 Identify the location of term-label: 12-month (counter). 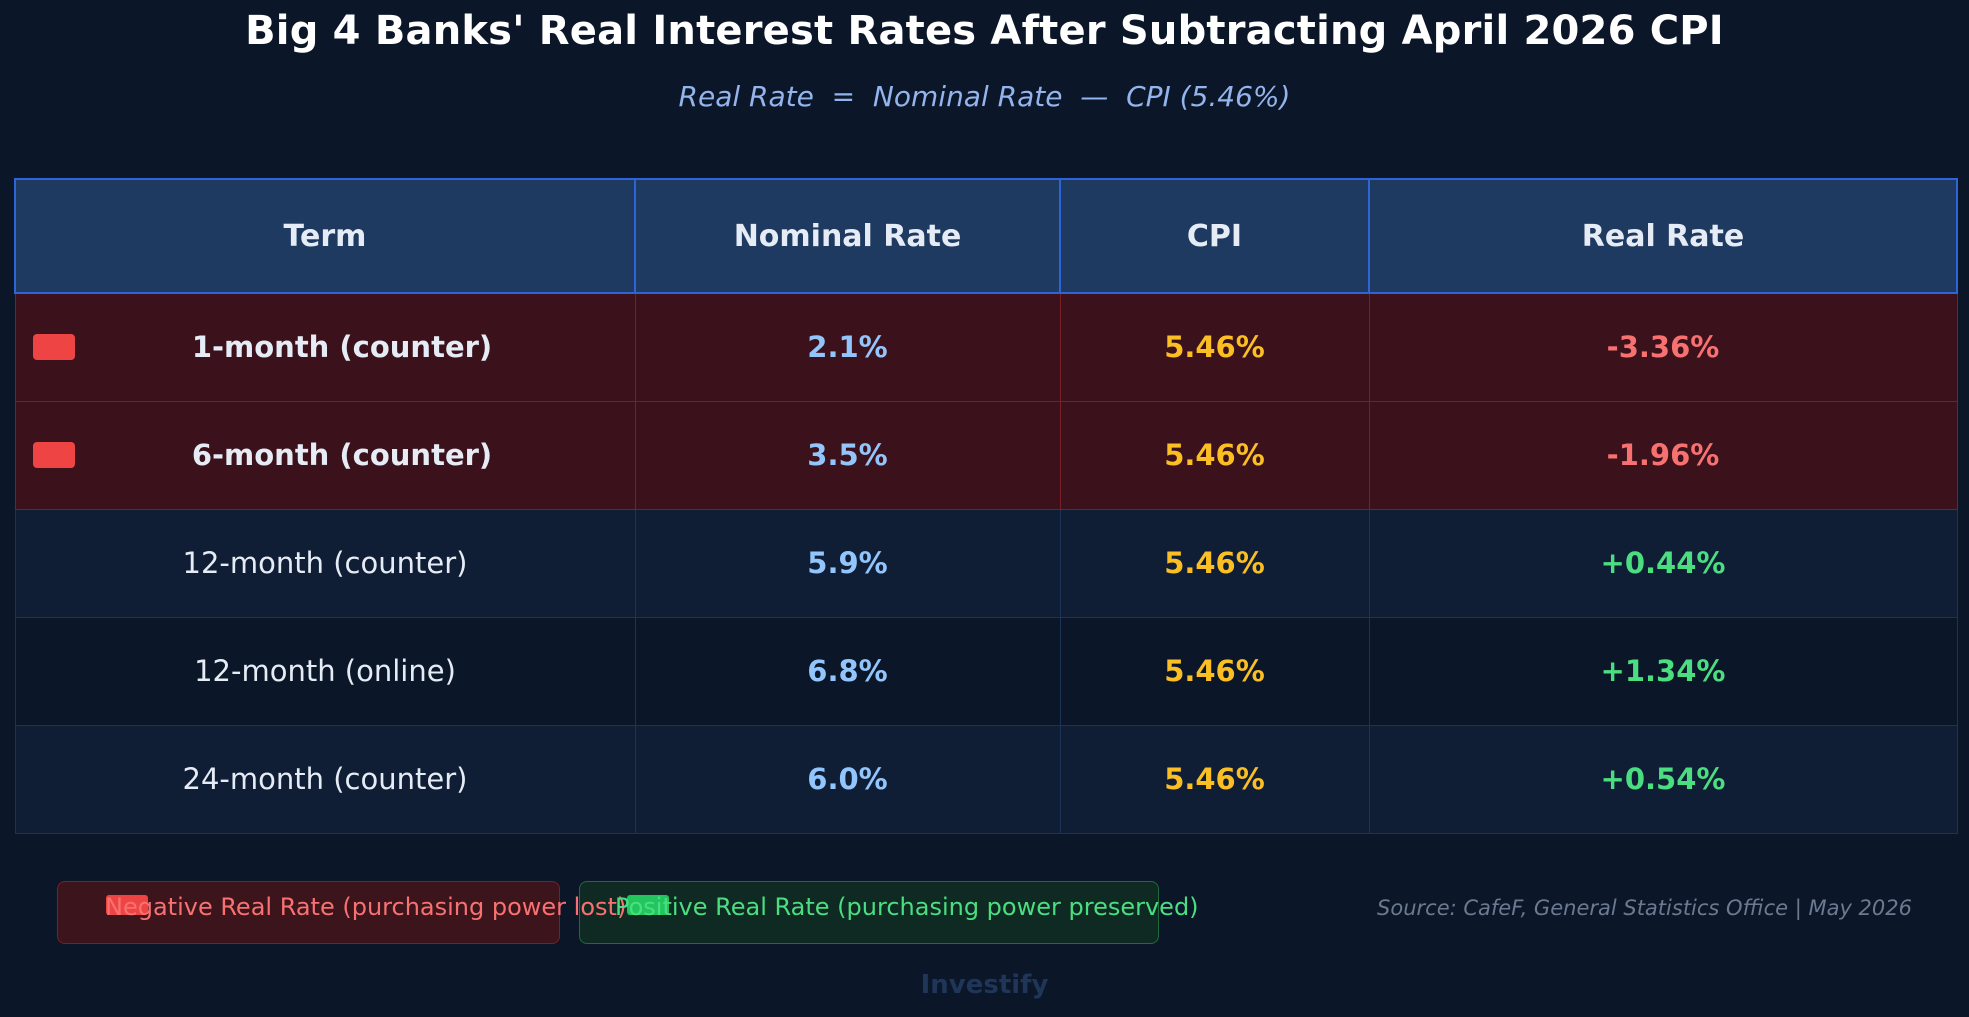
(325, 563).